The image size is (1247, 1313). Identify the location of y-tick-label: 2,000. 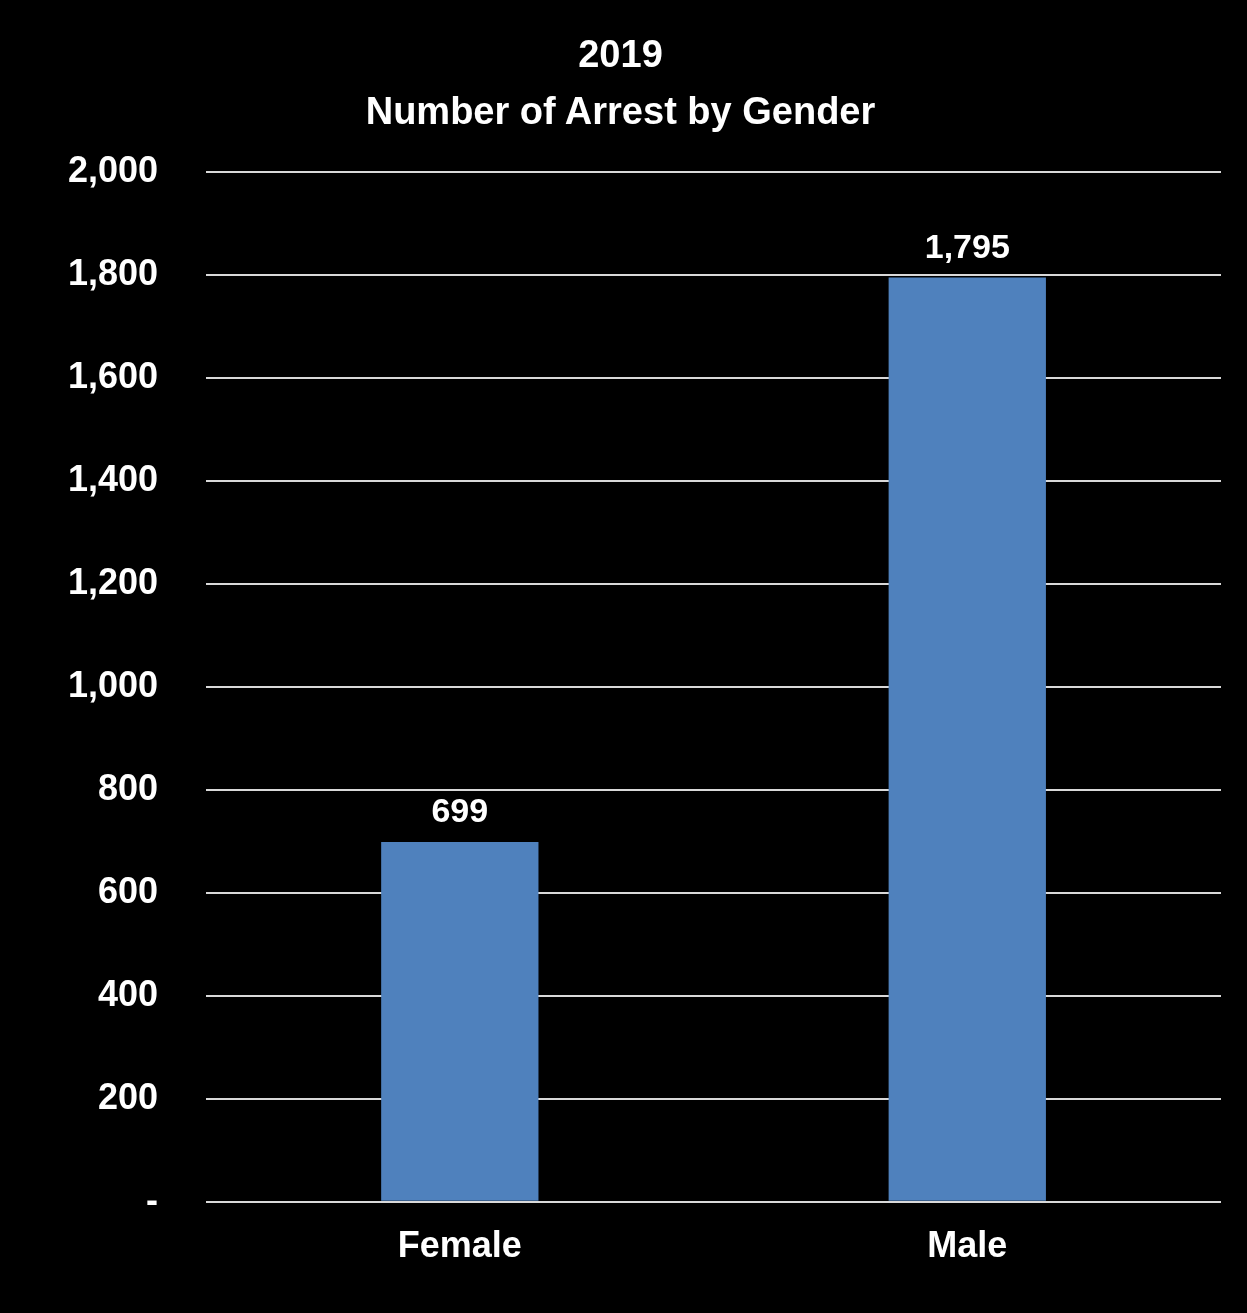
(113, 169).